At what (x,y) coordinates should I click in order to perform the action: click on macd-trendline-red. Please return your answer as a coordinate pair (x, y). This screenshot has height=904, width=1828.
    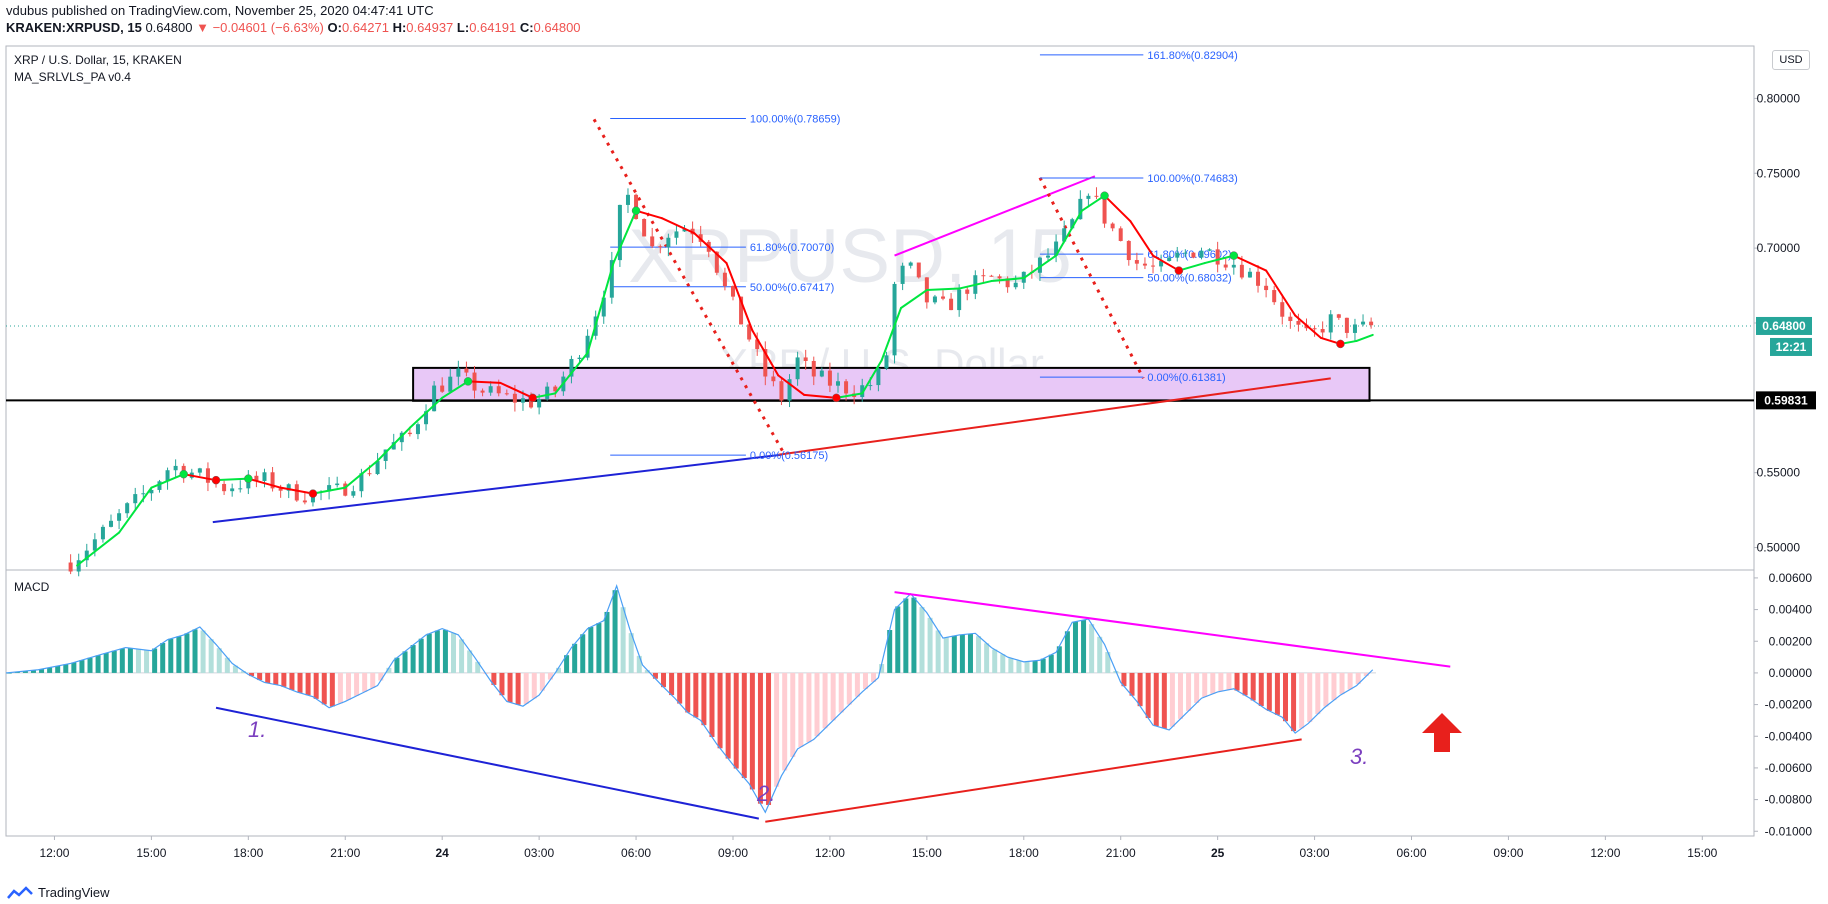
    Looking at the image, I should click on (1033, 780).